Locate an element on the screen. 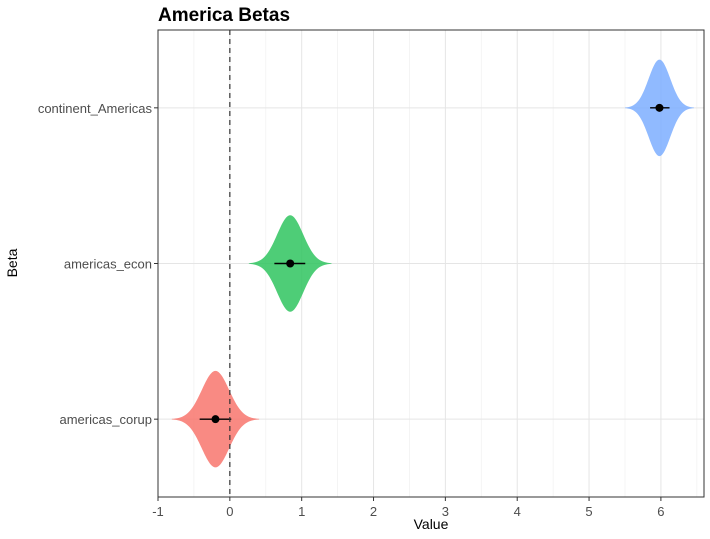 The image size is (710, 539). x-tick-label: 0 is located at coordinates (229, 511).